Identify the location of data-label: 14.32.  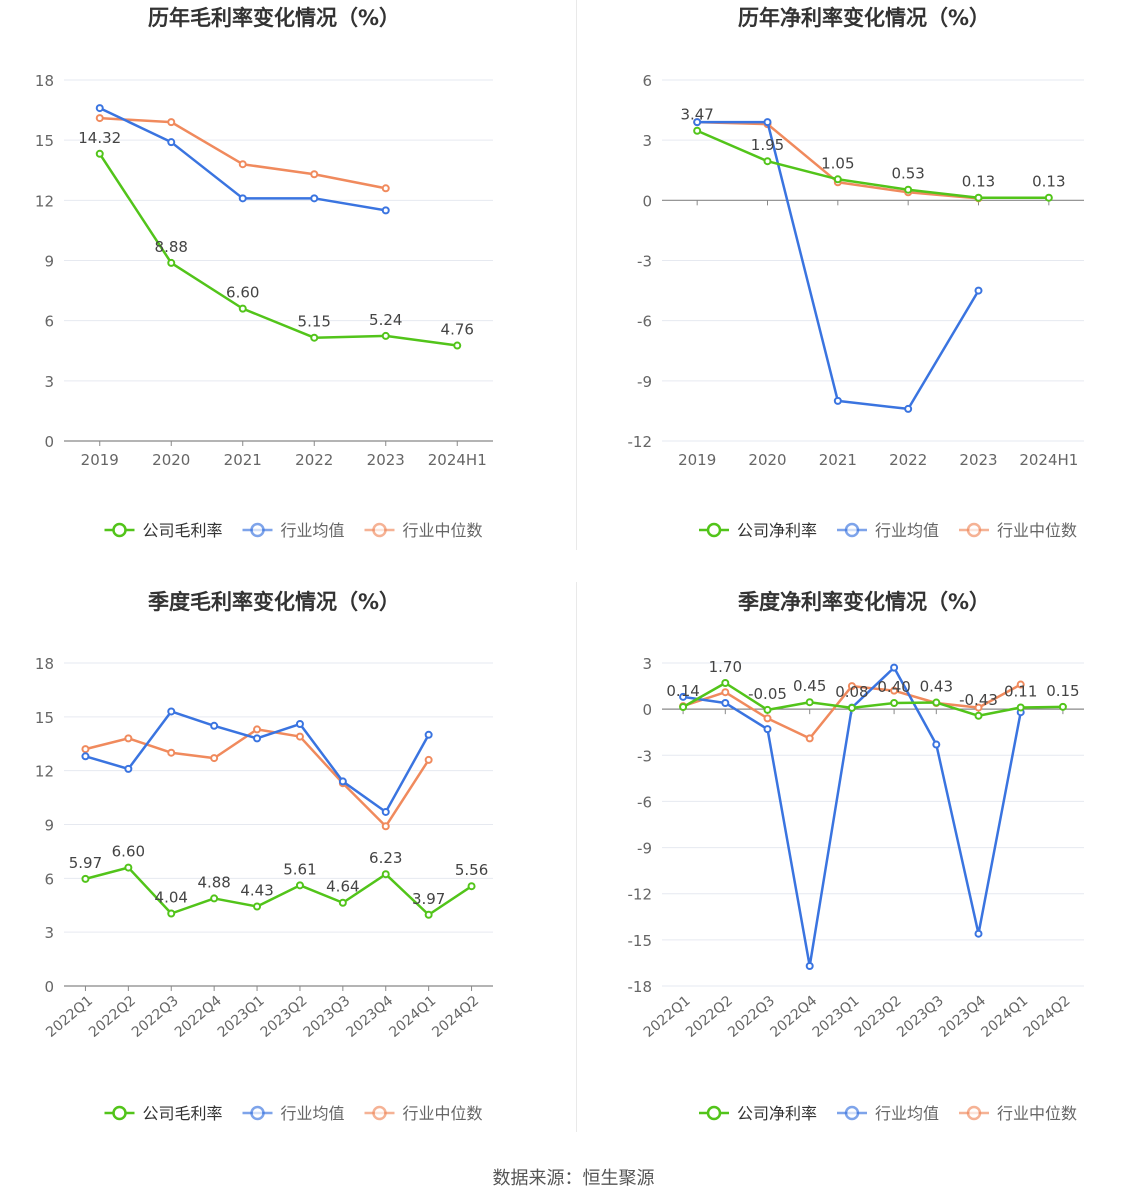
(99, 138).